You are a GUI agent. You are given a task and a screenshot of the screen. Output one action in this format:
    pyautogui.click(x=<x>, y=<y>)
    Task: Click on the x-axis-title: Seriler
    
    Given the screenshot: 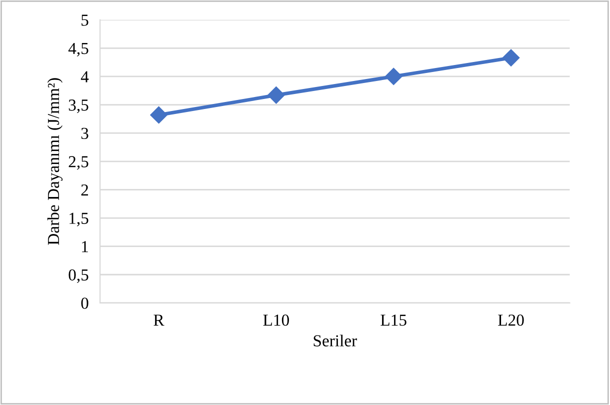 What is the action you would take?
    pyautogui.click(x=335, y=340)
    